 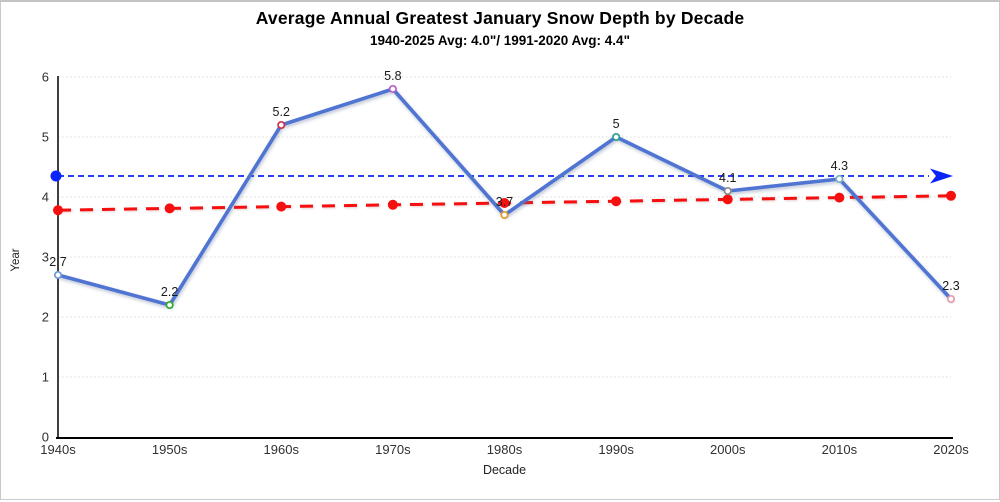 What do you see at coordinates (728, 449) in the screenshot?
I see `x-tick-label-2000s: 2000s` at bounding box center [728, 449].